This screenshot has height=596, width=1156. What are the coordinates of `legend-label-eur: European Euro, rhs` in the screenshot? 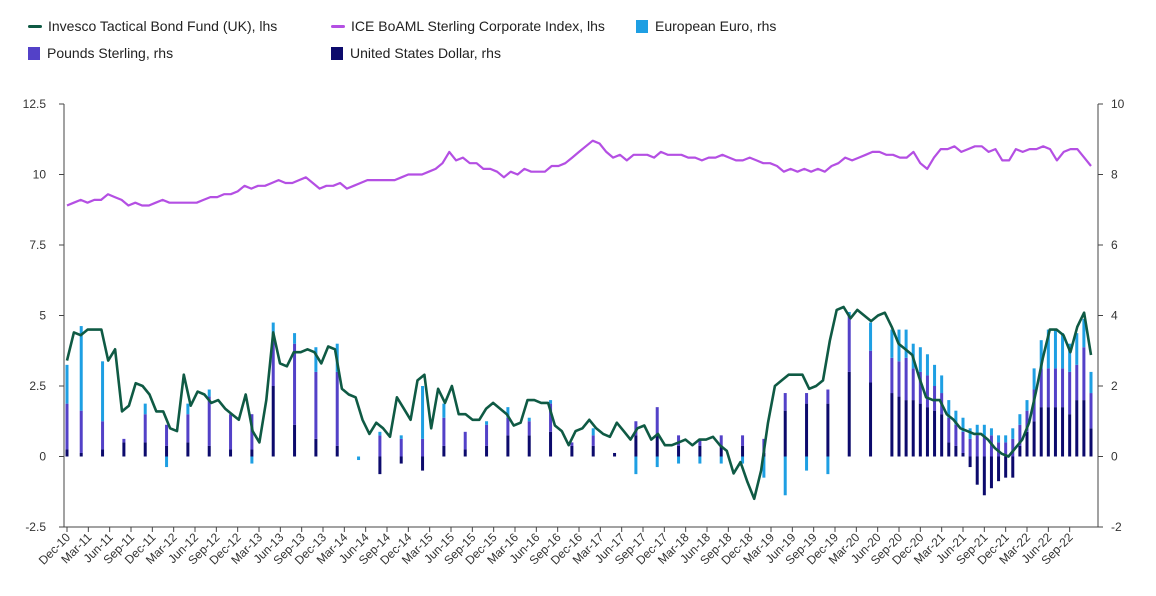 It's located at (716, 26).